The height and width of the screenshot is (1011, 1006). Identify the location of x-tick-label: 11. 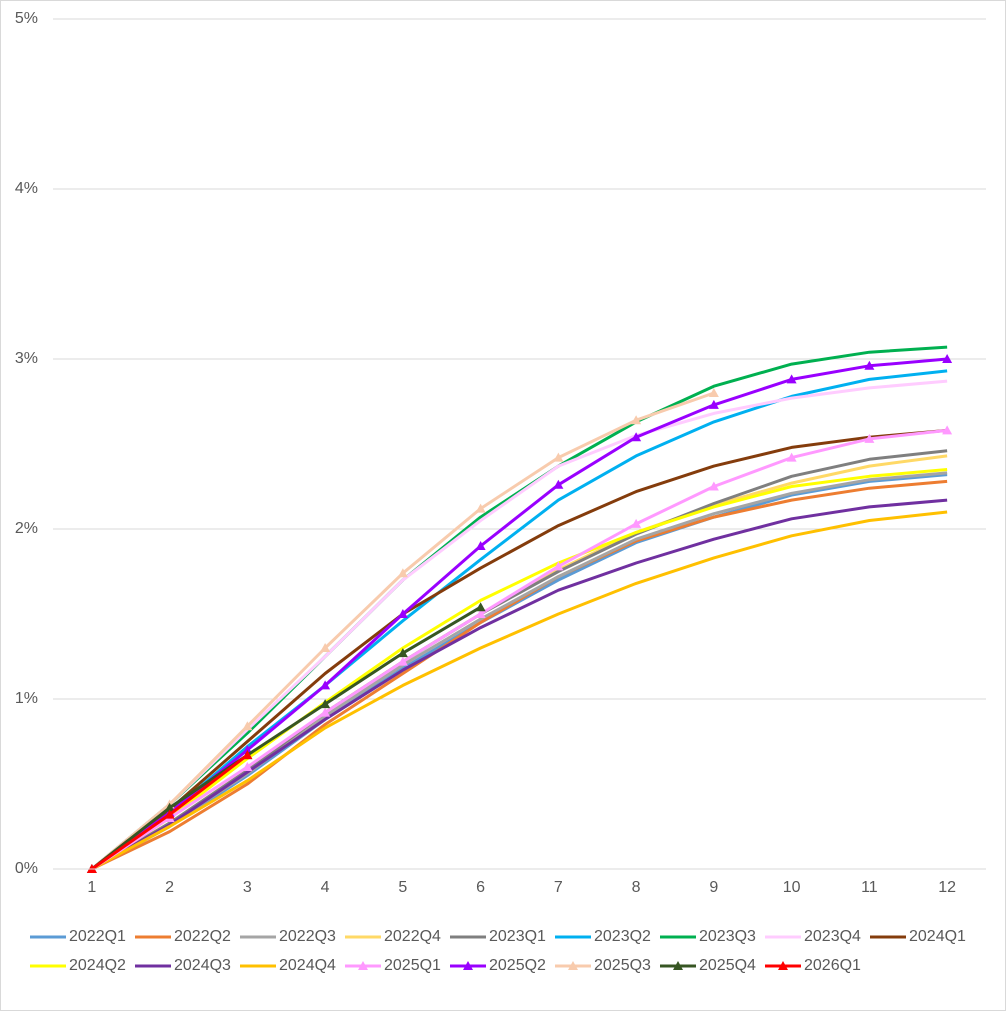
(869, 887).